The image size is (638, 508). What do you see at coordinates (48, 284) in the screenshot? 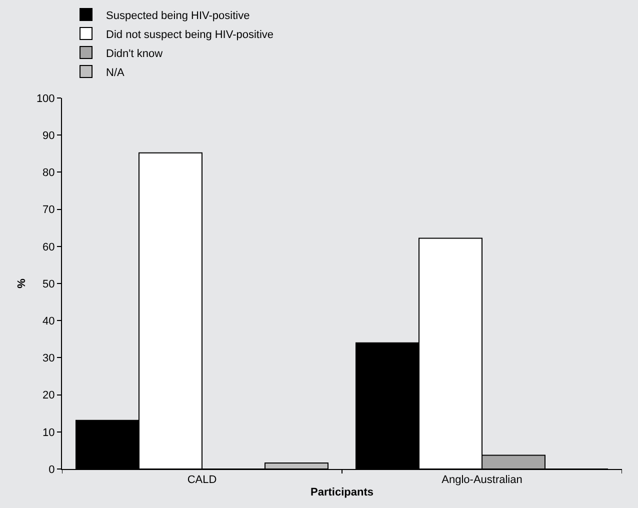
I see `y-tick-label: 50` at bounding box center [48, 284].